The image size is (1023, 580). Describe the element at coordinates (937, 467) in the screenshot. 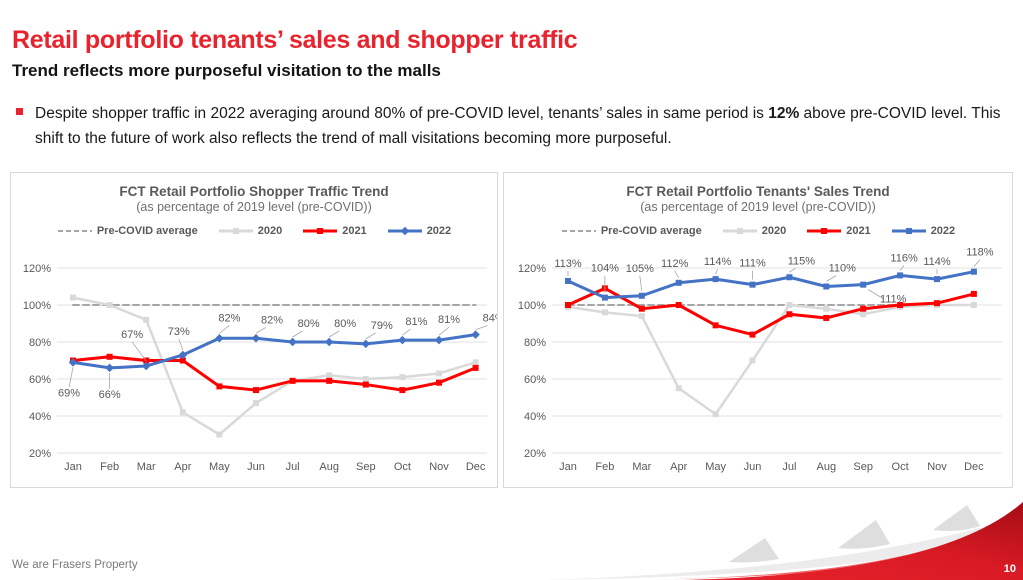

I see `svg-text: Nov` at that location.